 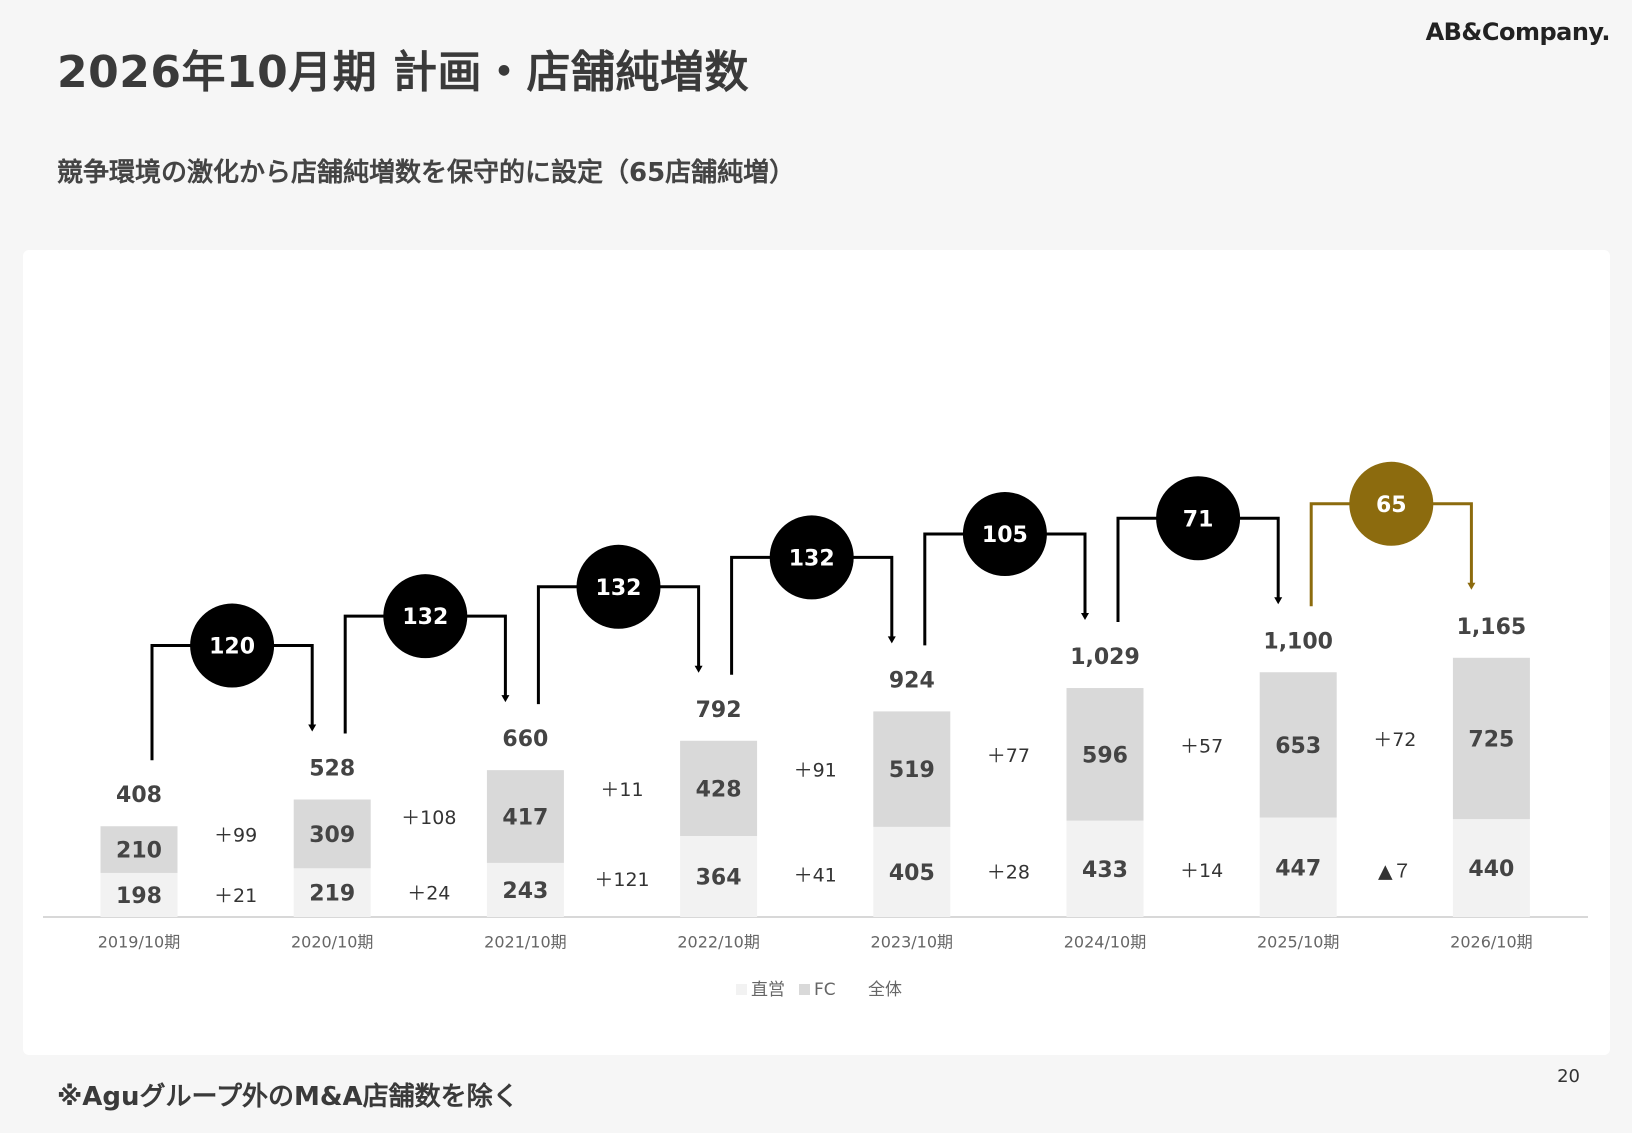 What do you see at coordinates (741, 989) in the screenshot?
I see `legend-swatch-direct` at bounding box center [741, 989].